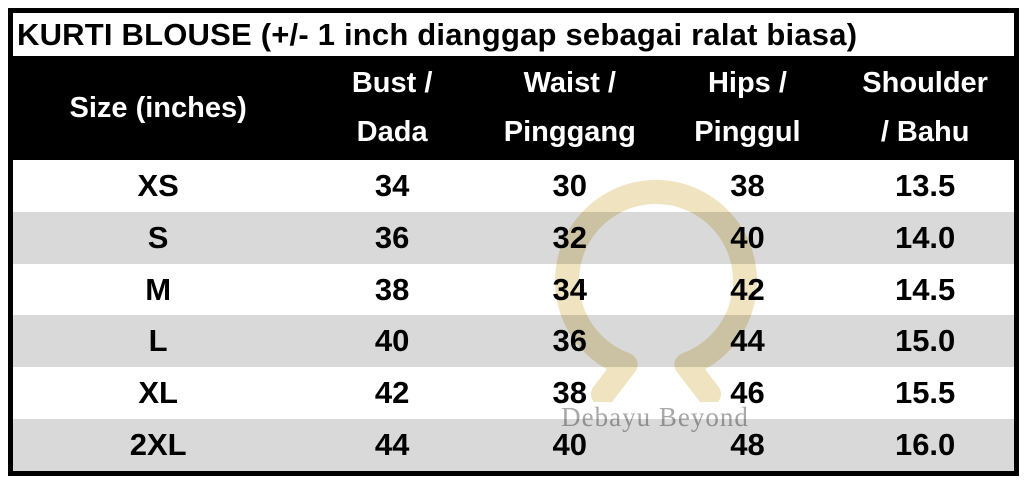  Describe the element at coordinates (925, 185) in the screenshot. I see `shoulder-value: 13.5` at that location.